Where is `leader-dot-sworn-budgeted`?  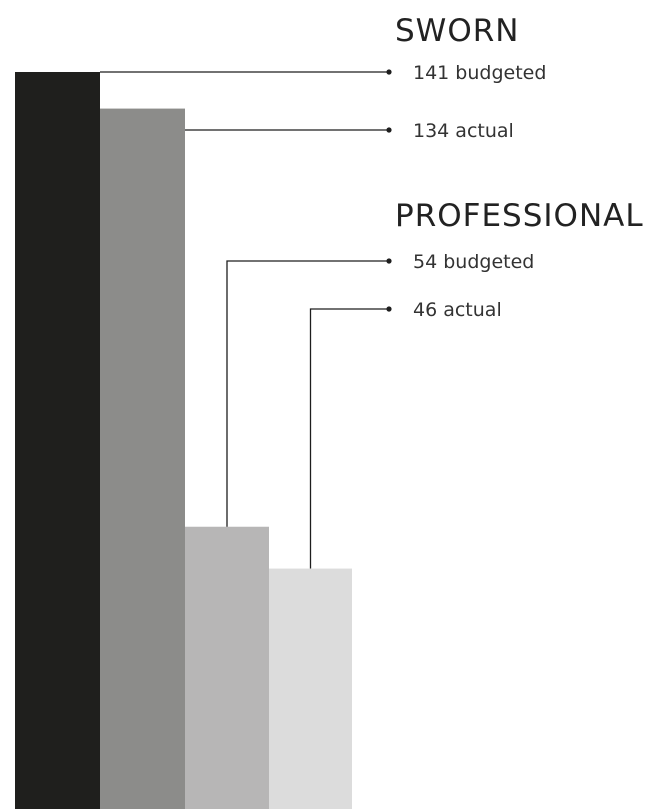
leader-dot-sworn-budgeted is located at coordinates (389, 72).